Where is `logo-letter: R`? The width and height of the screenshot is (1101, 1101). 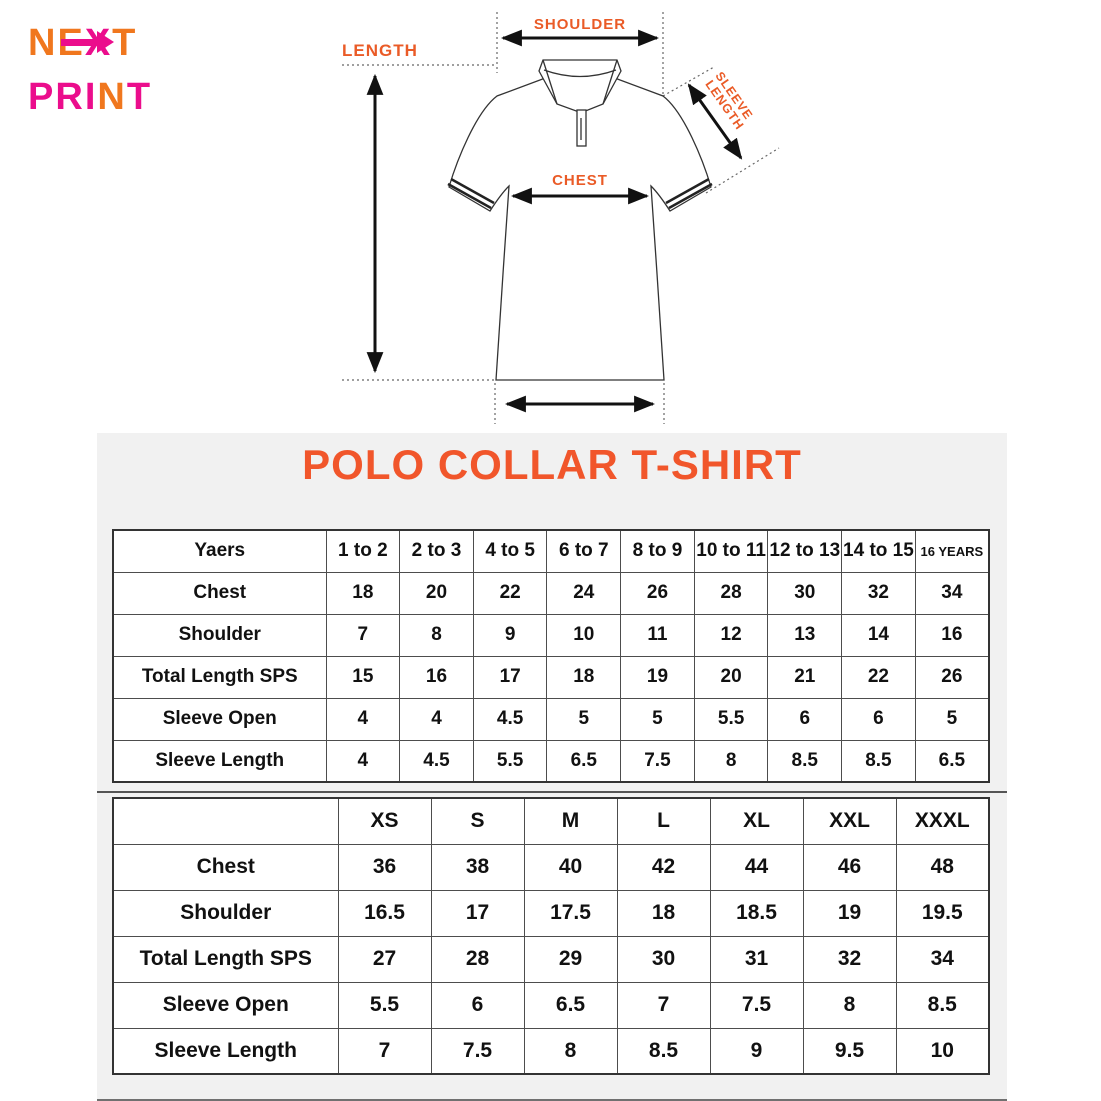 logo-letter: R is located at coordinates (70, 97).